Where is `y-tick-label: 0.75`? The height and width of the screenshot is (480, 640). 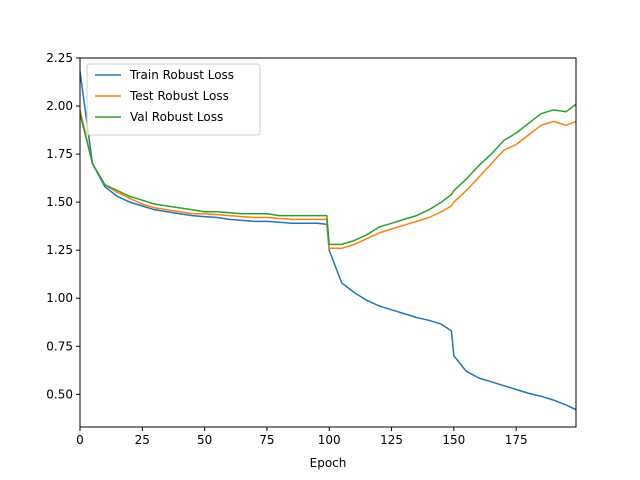 y-tick-label: 0.75 is located at coordinates (59, 346).